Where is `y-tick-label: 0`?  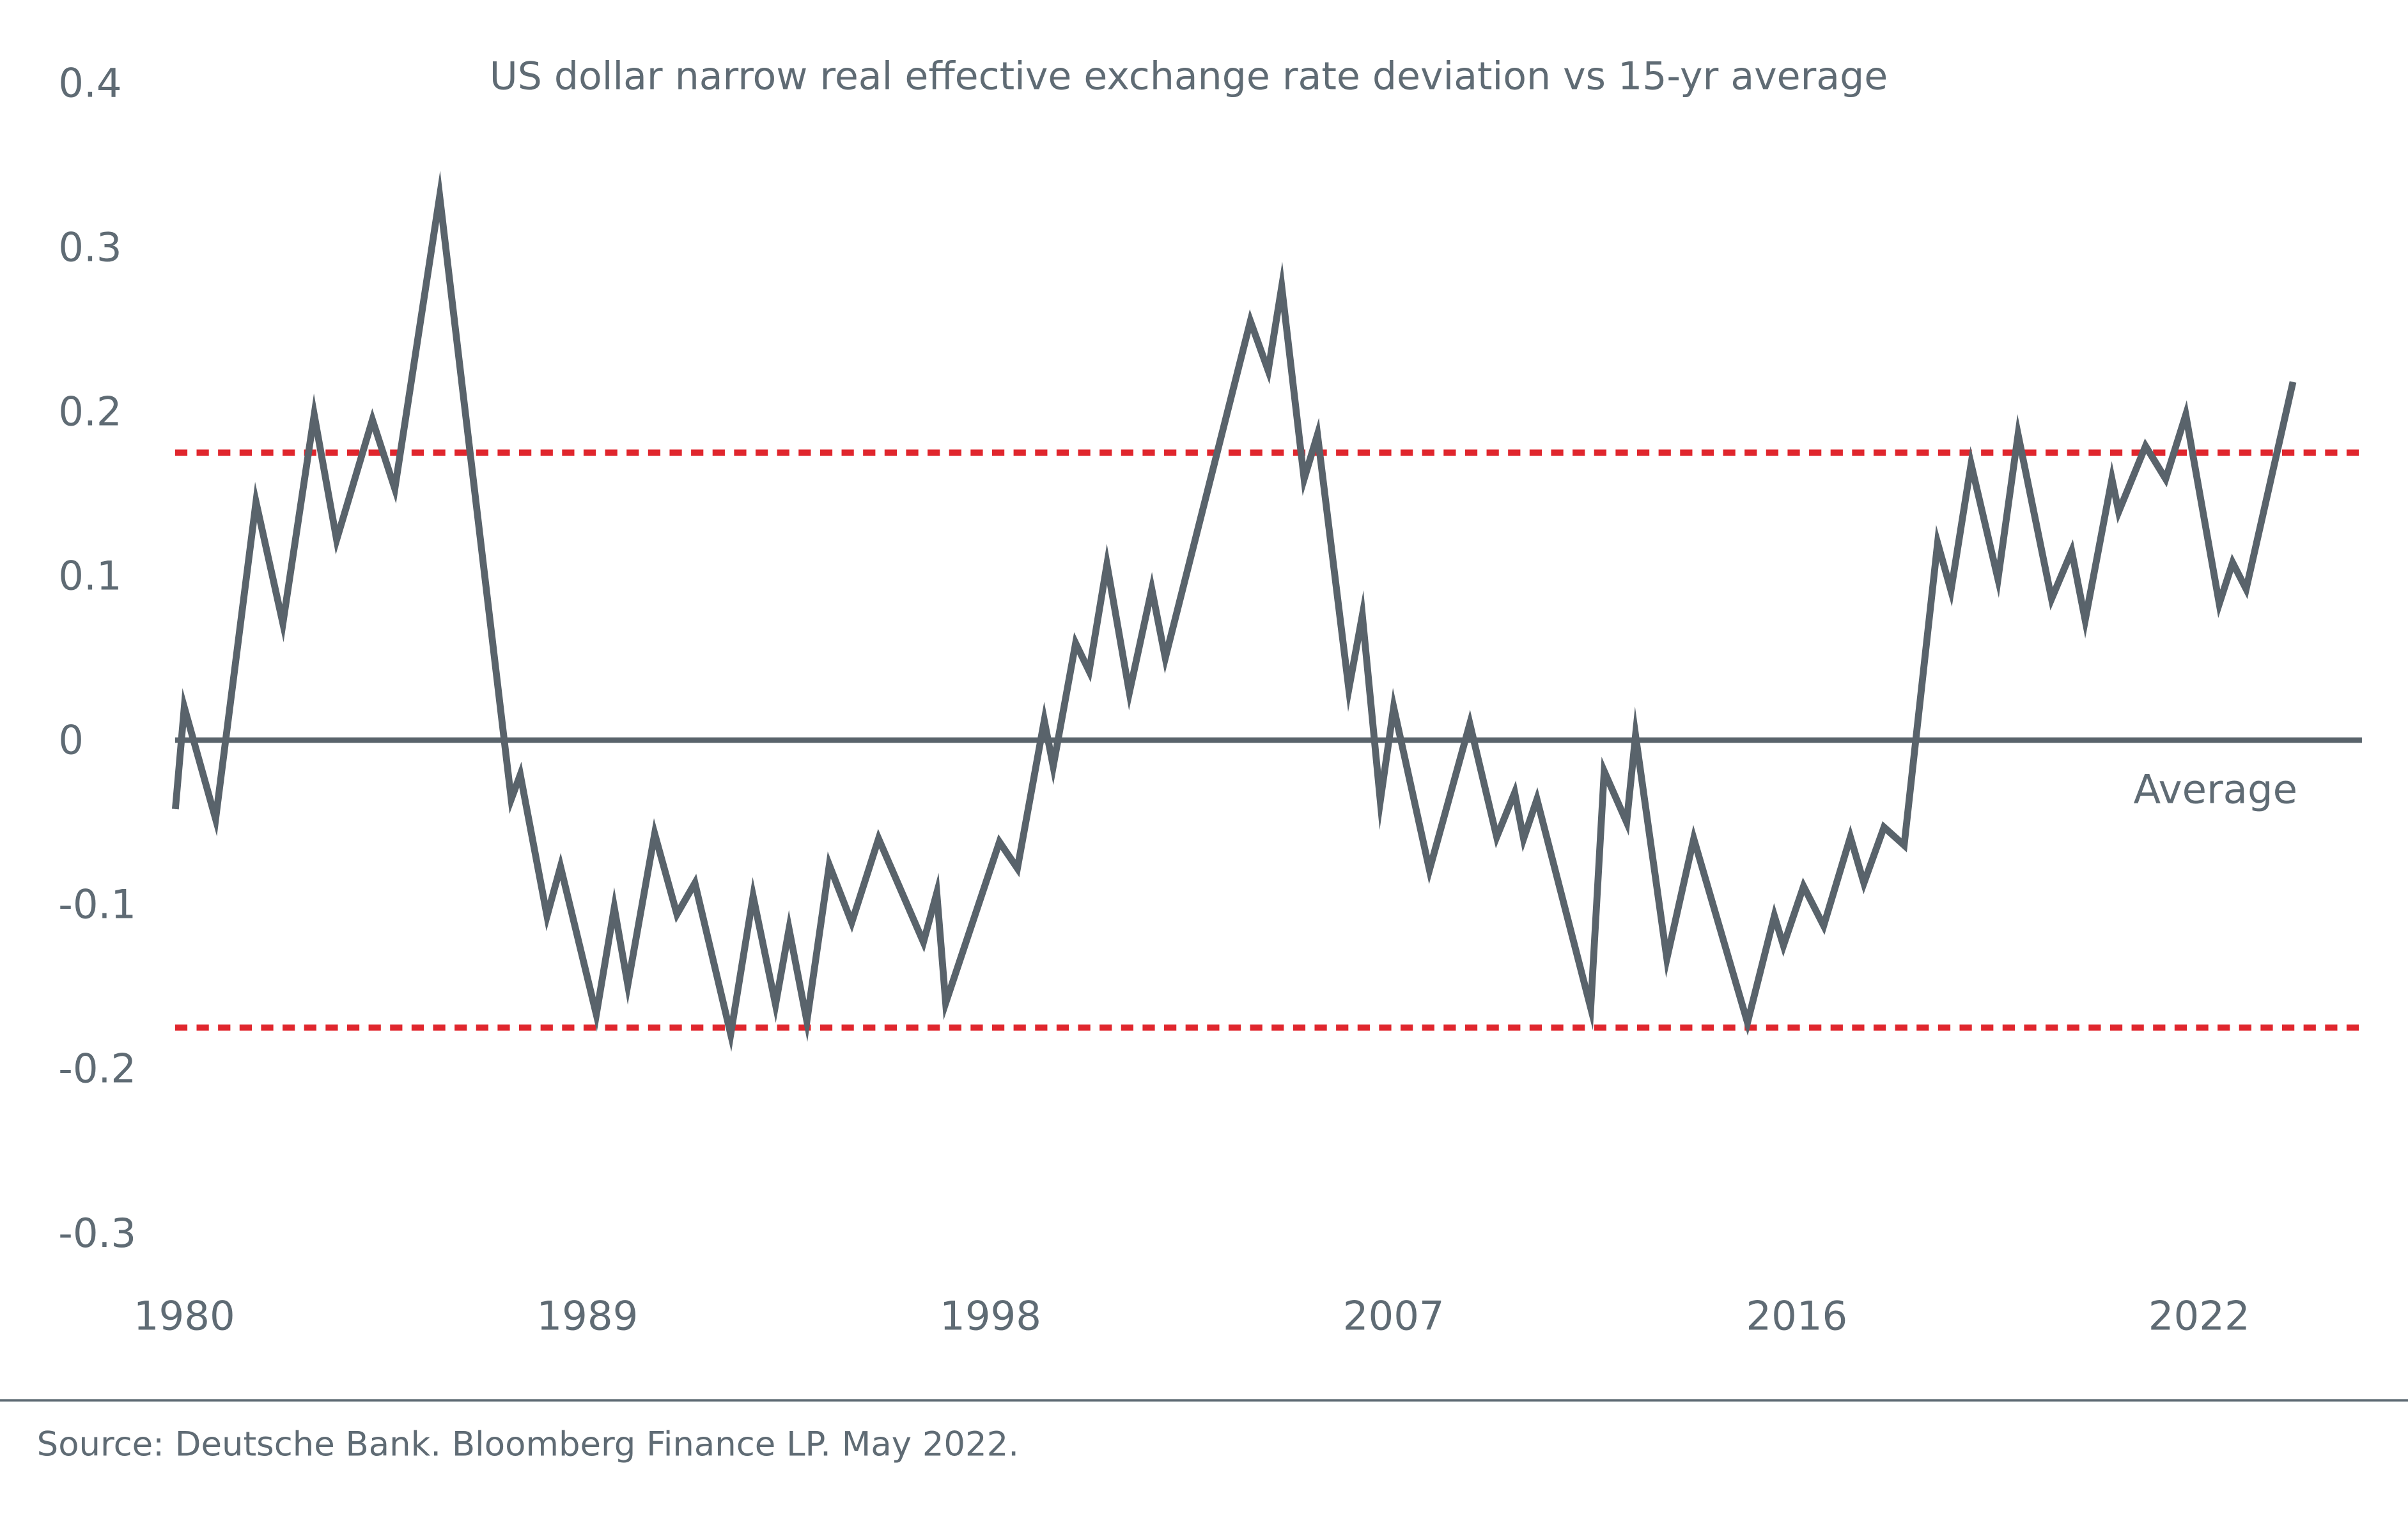
y-tick-label: 0 is located at coordinates (71, 740).